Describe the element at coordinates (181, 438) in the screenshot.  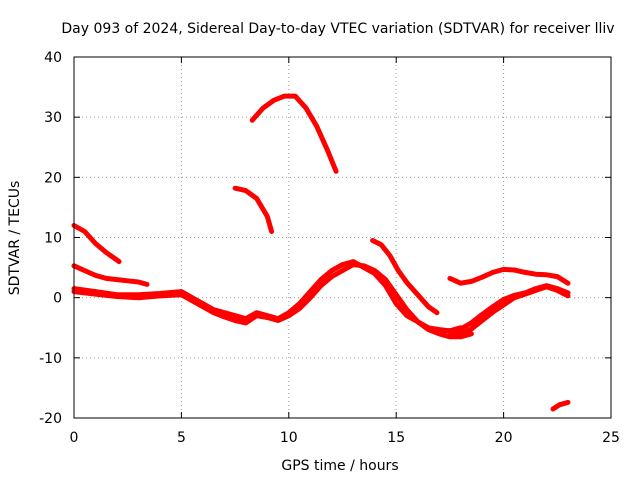
I see `x-tick-label-5: 5` at that location.